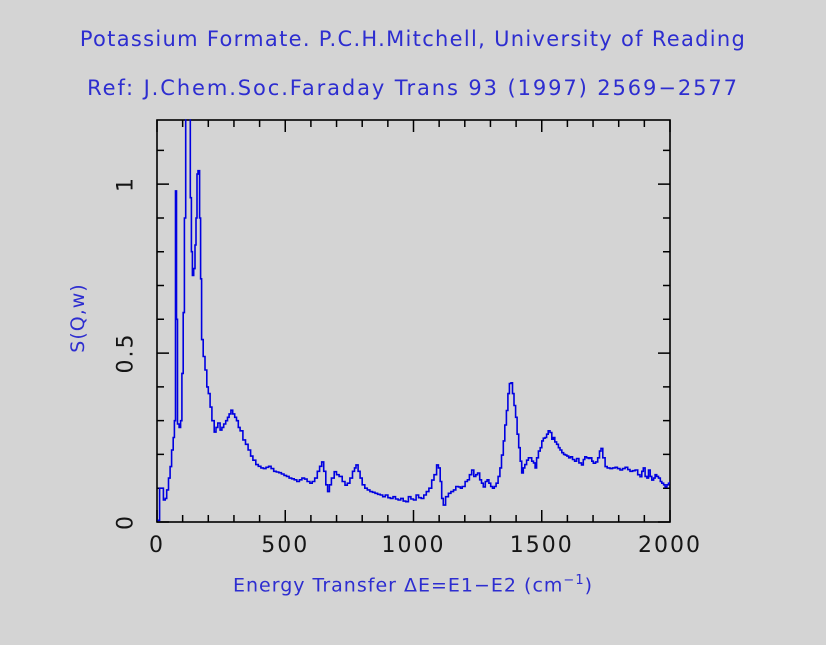  What do you see at coordinates (413, 545) in the screenshot?
I see `x-tick-label: 1000` at bounding box center [413, 545].